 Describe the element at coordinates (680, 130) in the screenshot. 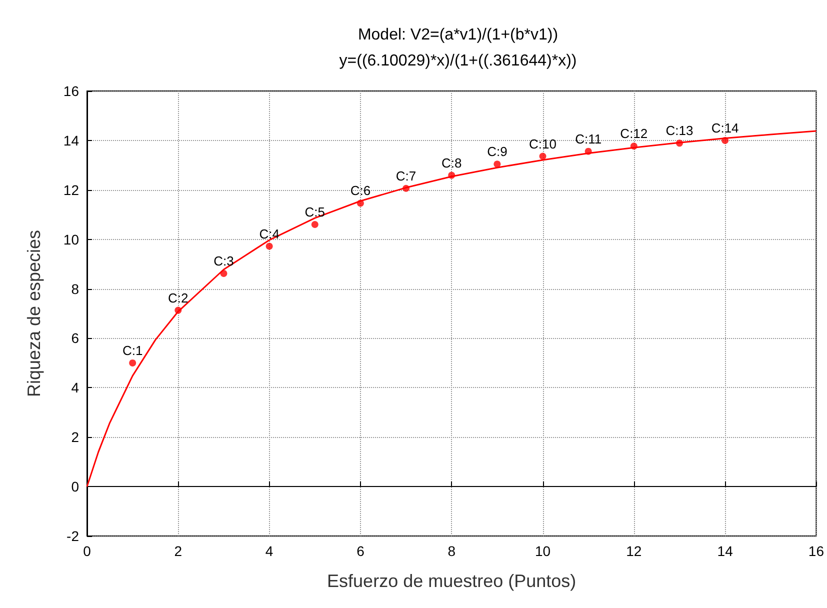

I see `annotation: C:13` at that location.